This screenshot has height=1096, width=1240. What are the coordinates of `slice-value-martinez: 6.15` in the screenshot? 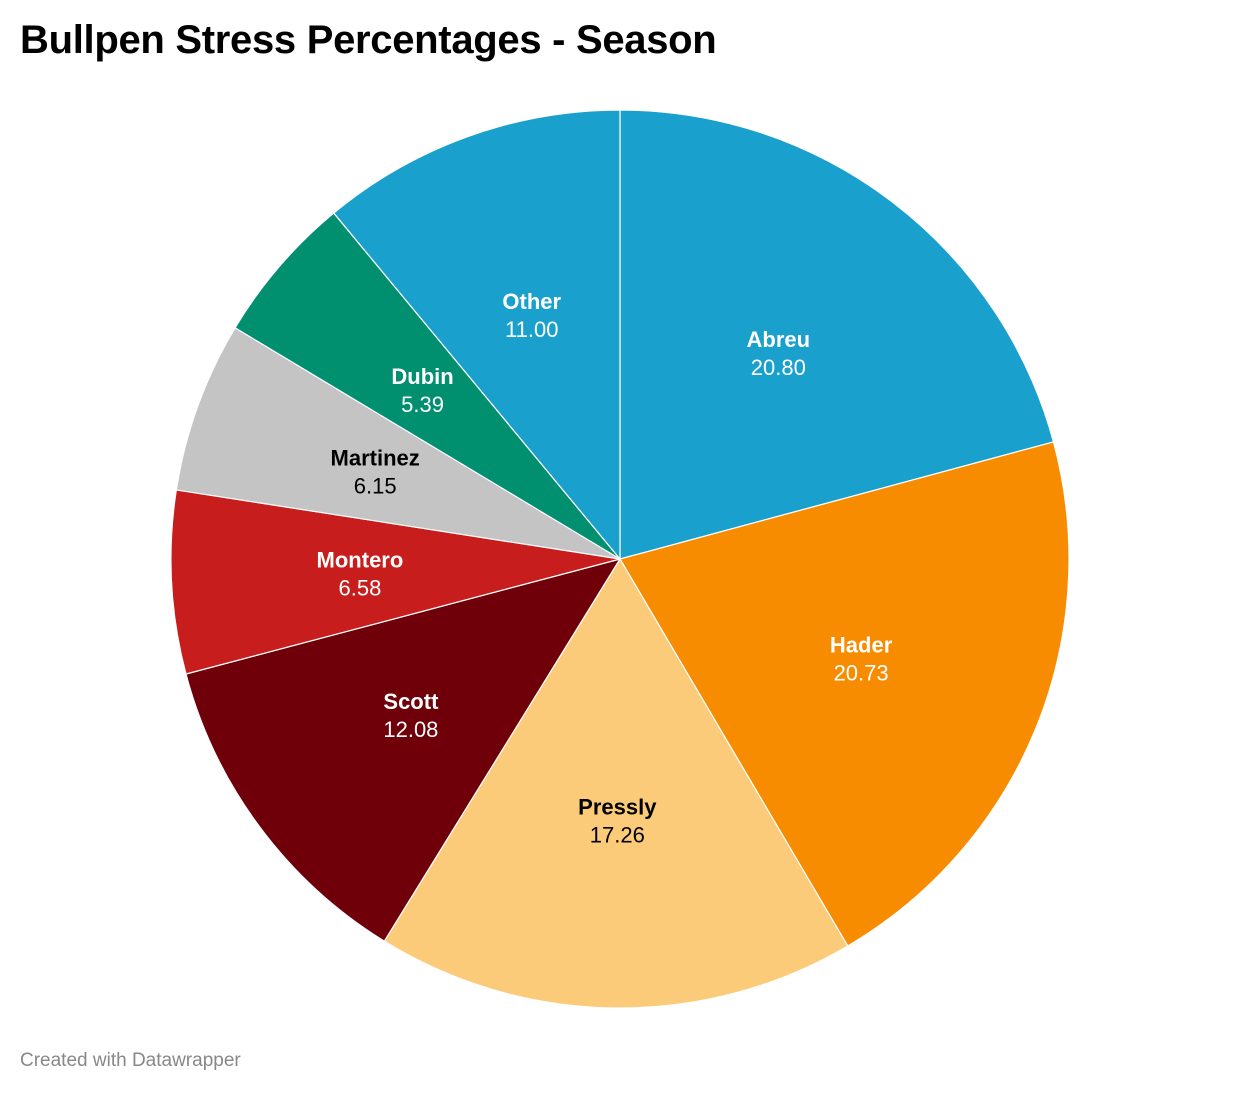 It's located at (375, 485).